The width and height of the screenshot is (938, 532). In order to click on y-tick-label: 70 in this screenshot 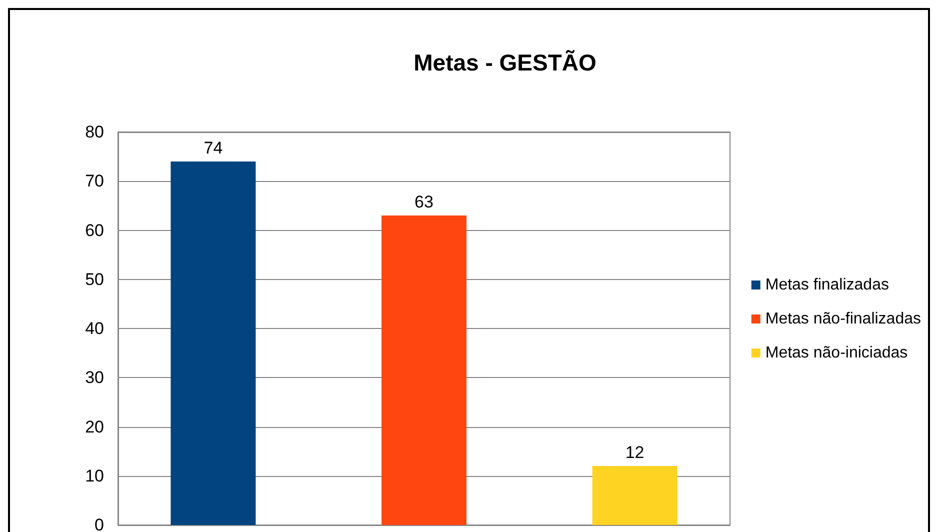, I will do `click(94, 181)`.